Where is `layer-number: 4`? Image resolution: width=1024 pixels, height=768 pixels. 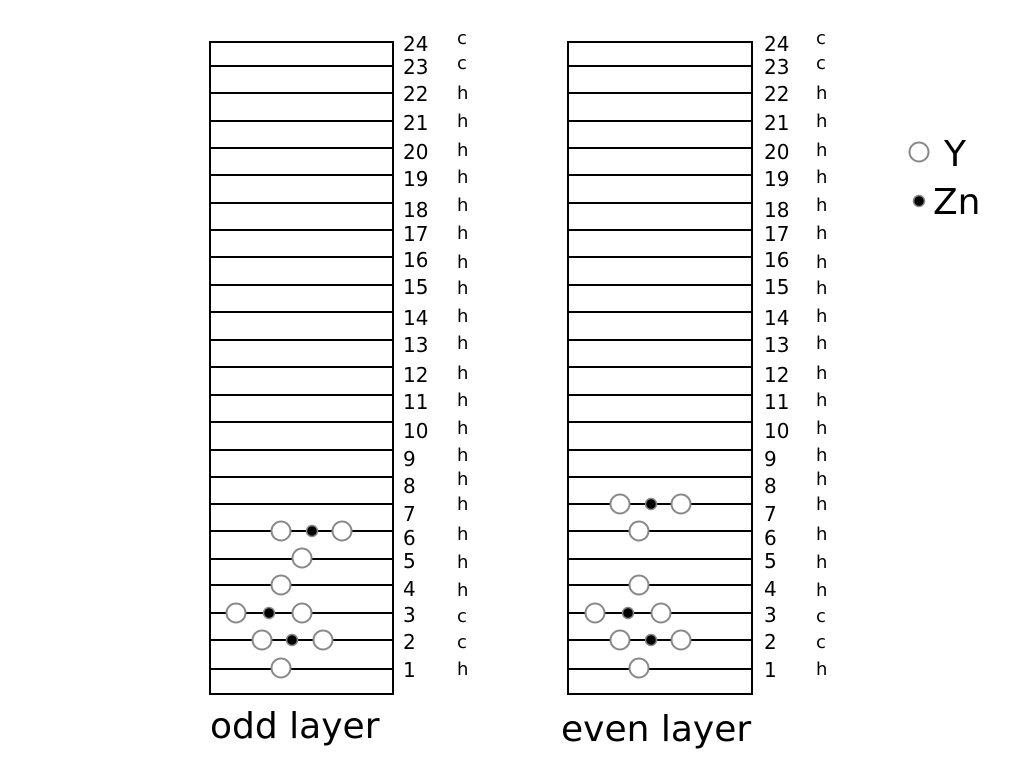
layer-number: 4 is located at coordinates (409, 589).